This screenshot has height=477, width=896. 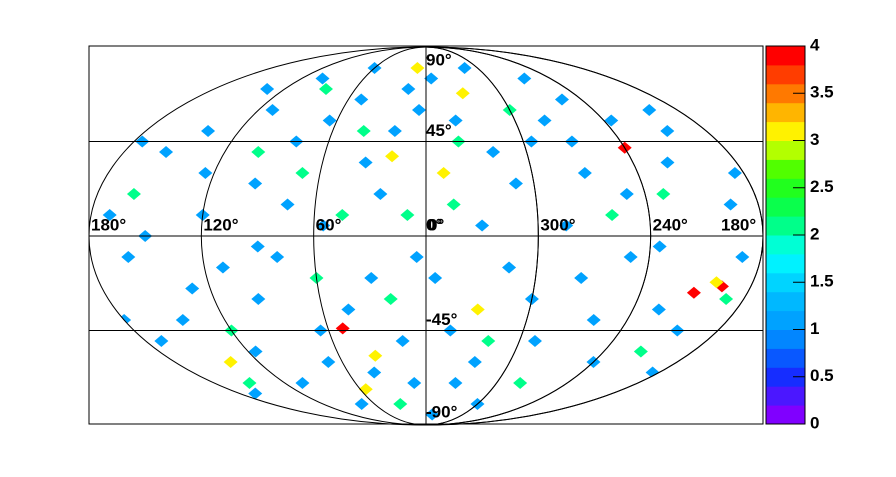 What do you see at coordinates (220, 224) in the screenshot?
I see `lon-tick-label: 120°` at bounding box center [220, 224].